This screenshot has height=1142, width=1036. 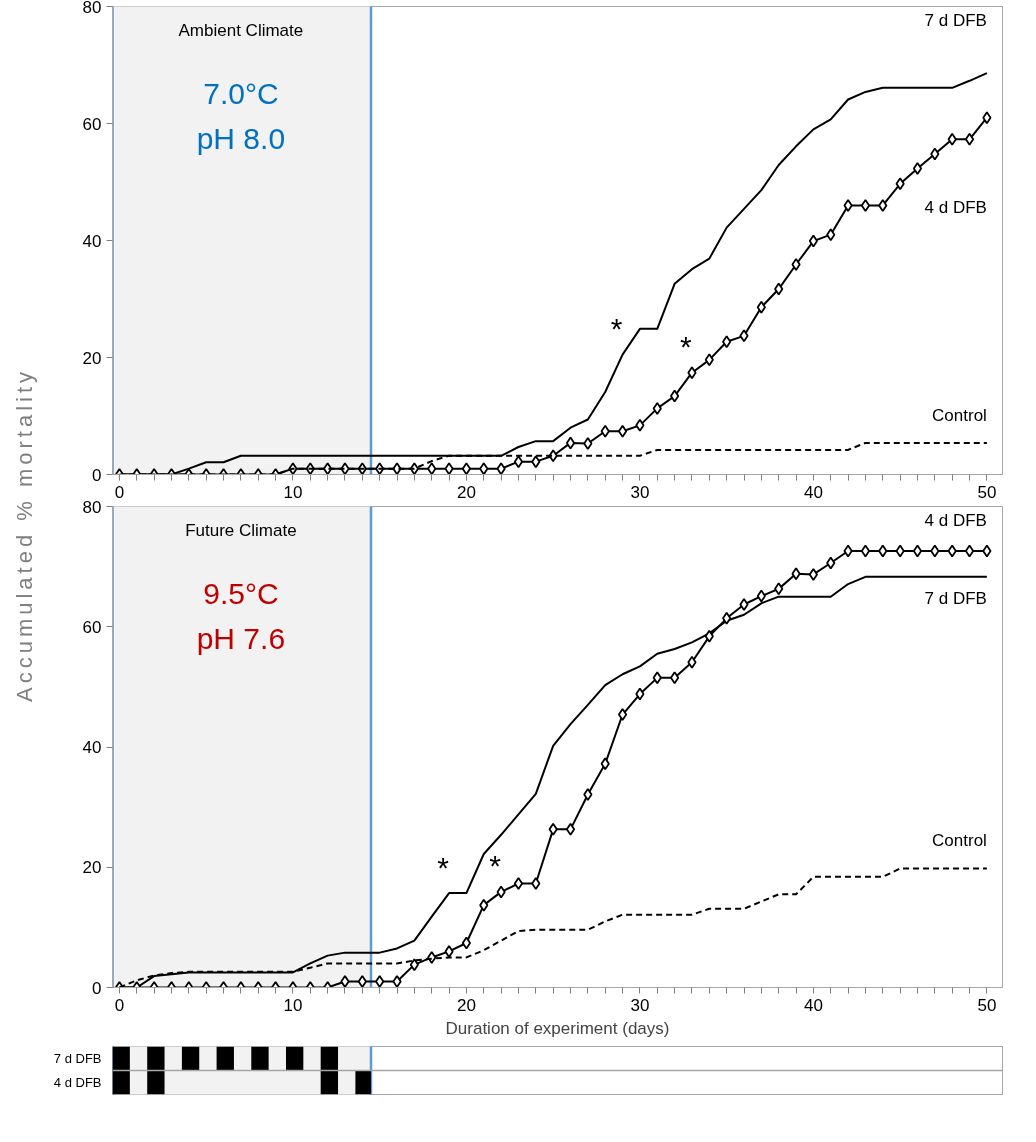 I want to click on y-axis-title: Accumulated % mortality, so click(x=25, y=535).